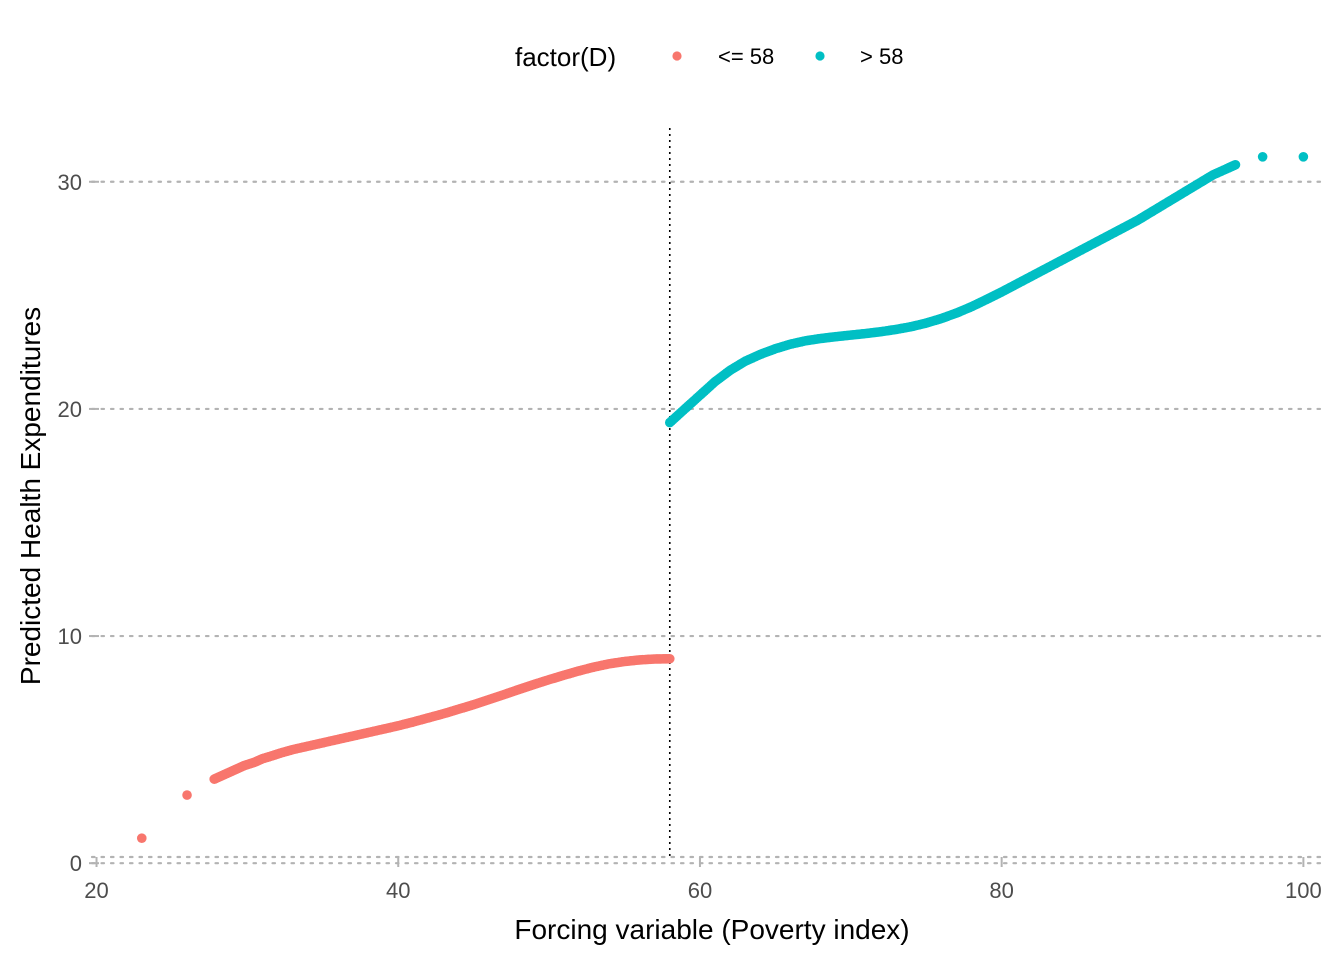 The width and height of the screenshot is (1344, 960). Describe the element at coordinates (398, 890) in the screenshot. I see `x-tick-label-40: 40` at that location.